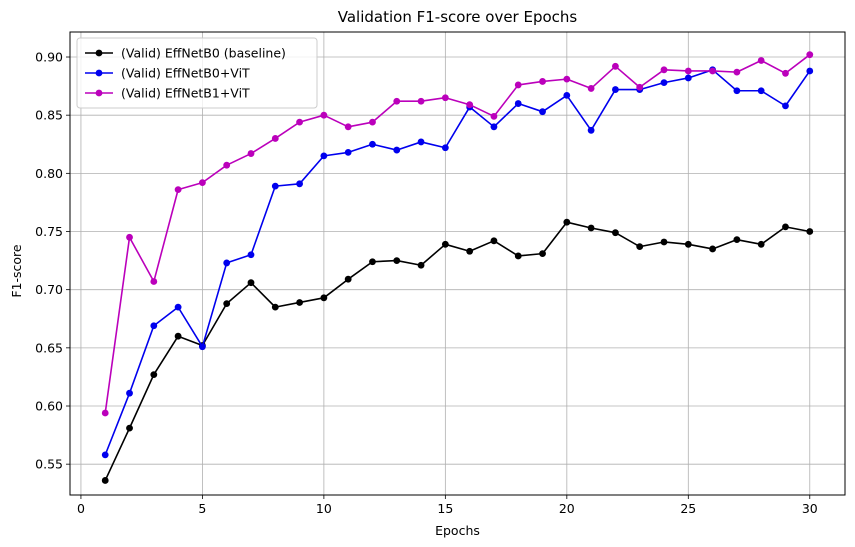 The image size is (855, 547). Describe the element at coordinates (185, 93) in the screenshot. I see `legend-label: (Valid) EffNetB1+ViT` at that location.